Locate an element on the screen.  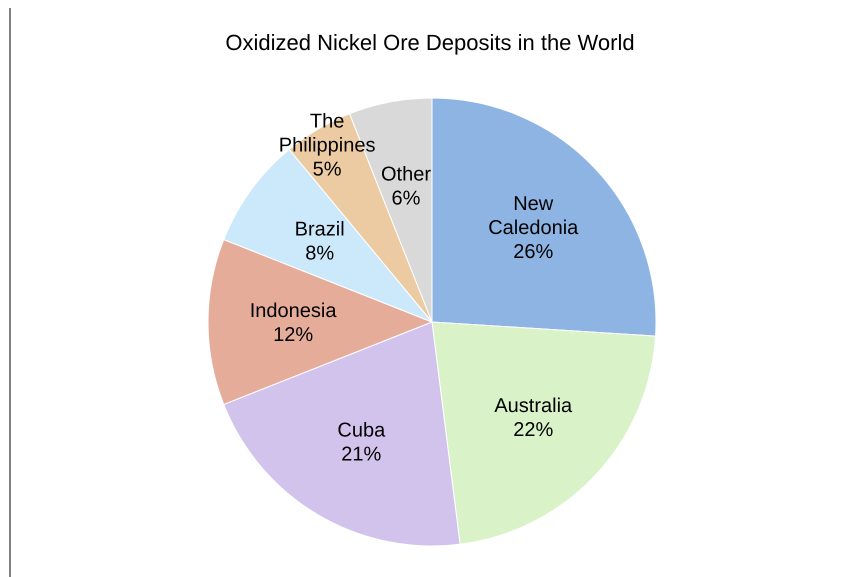
slice-label: Indonesia is located at coordinates (294, 311).